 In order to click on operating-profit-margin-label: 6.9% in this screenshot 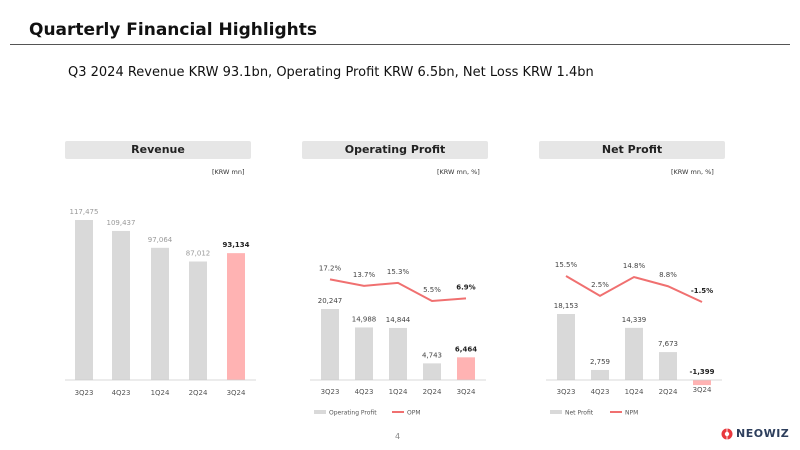, I will do `click(465, 287)`.